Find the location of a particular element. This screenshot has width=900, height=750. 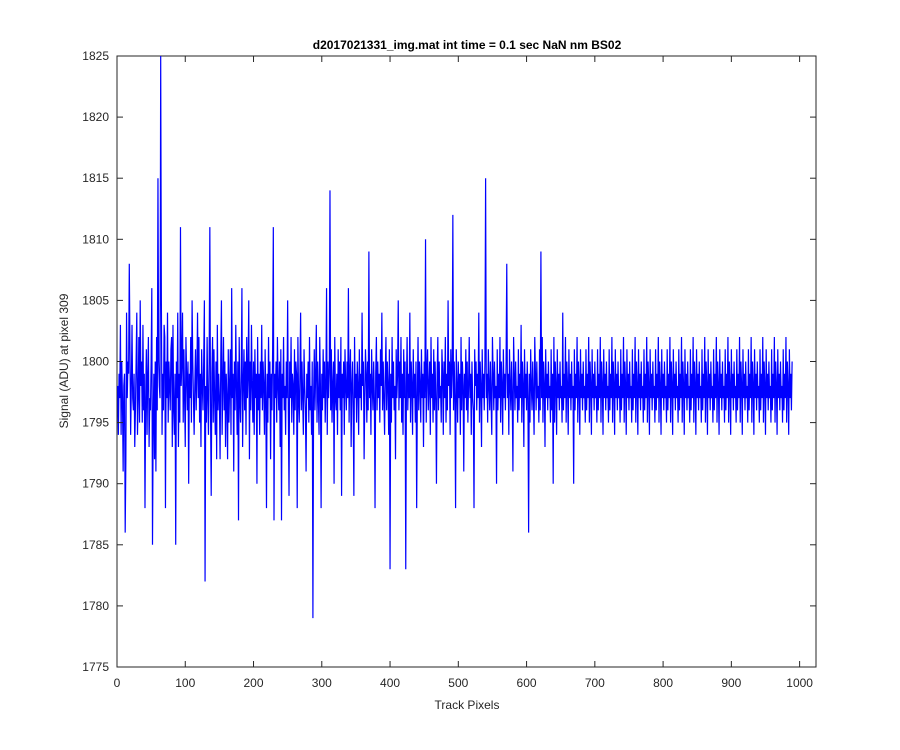

y-tick-label: 1810 is located at coordinates (95, 239).